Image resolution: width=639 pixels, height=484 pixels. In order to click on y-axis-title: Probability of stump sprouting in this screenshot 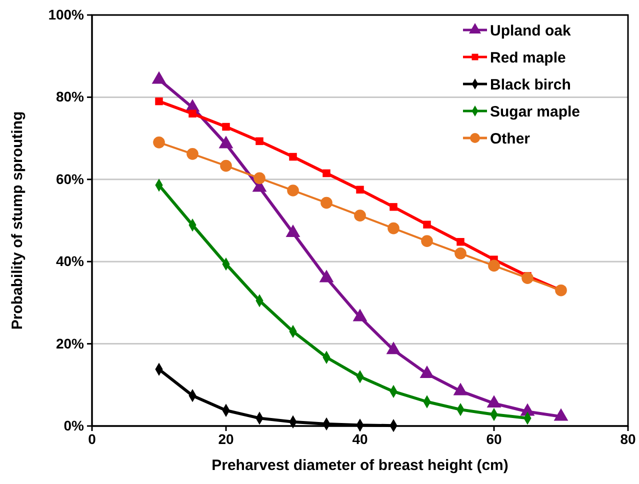, I will do `click(17, 220)`.